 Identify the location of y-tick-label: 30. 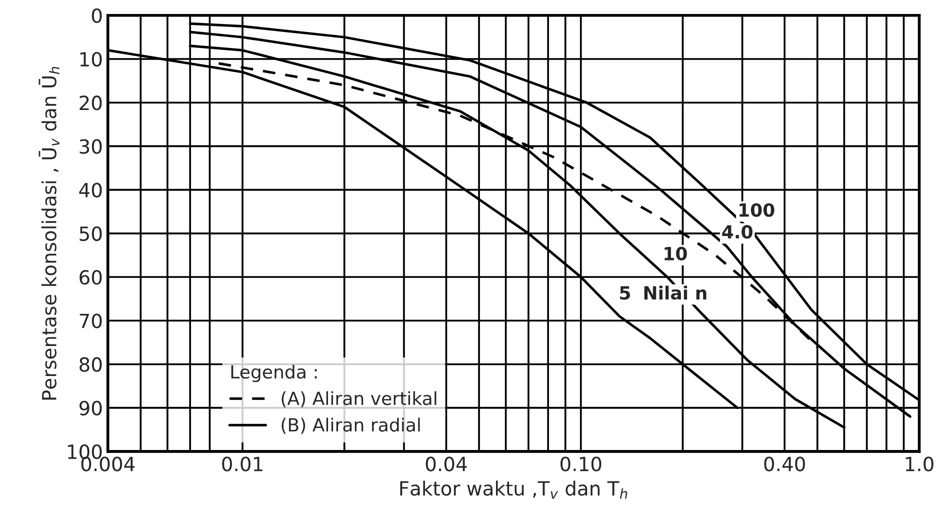
(91, 146).